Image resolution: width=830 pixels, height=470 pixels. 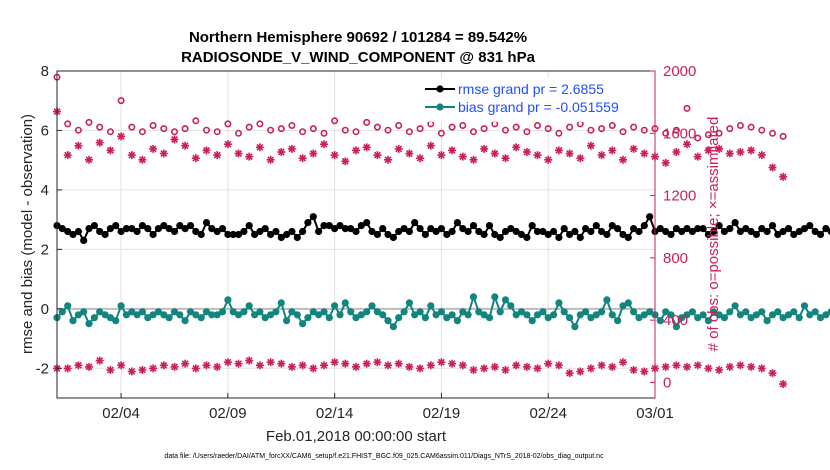 What do you see at coordinates (228, 413) in the screenshot?
I see `x-tick-label: 02/09` at bounding box center [228, 413].